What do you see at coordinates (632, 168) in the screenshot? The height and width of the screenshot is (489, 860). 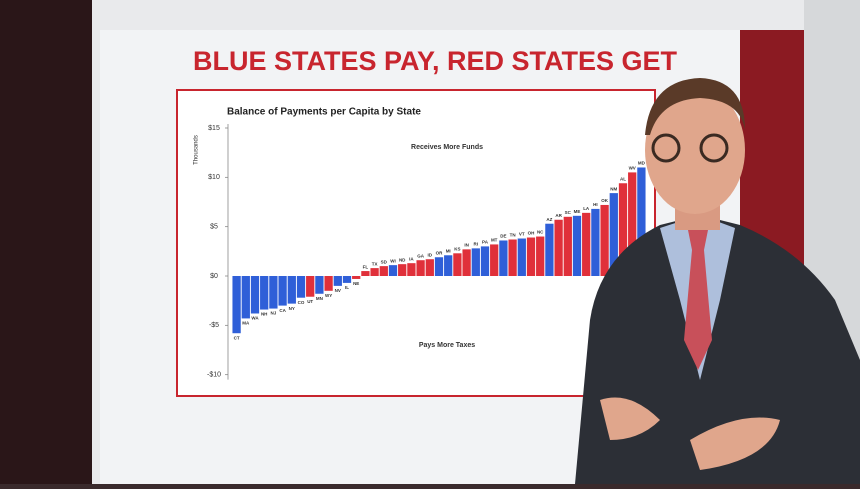 I see `category-label: WV` at bounding box center [632, 168].